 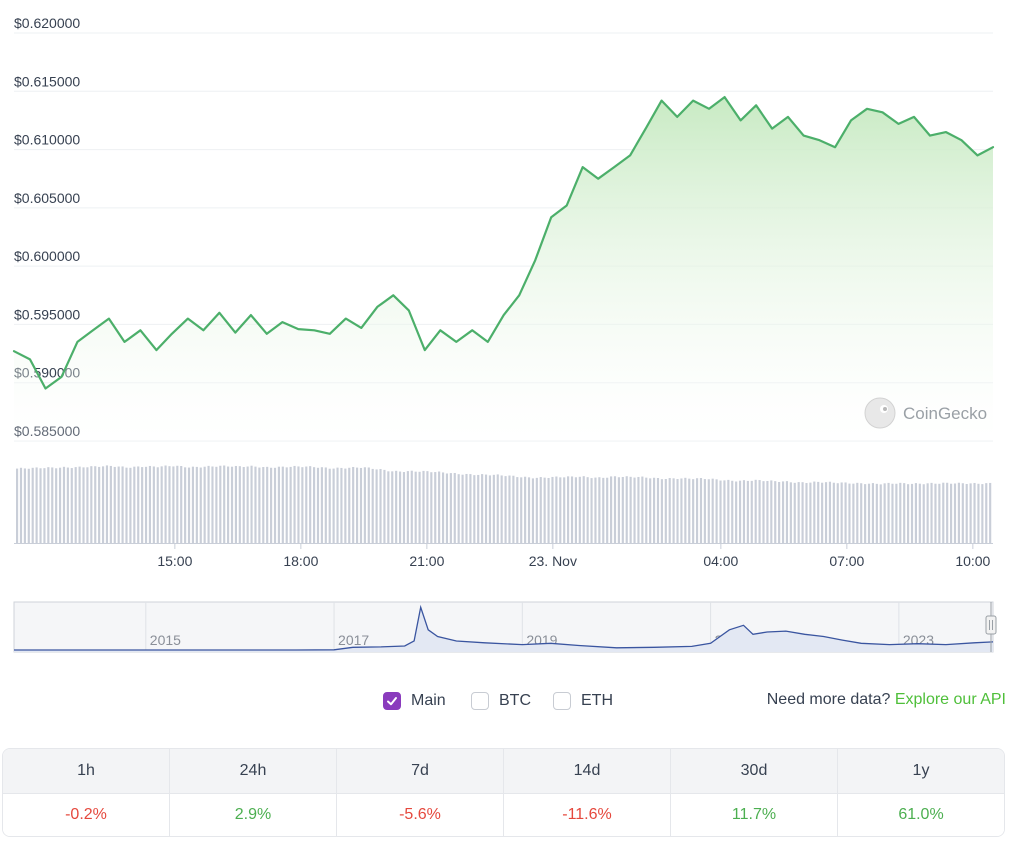 What do you see at coordinates (428, 700) in the screenshot?
I see `main-checkbox-label: Main` at bounding box center [428, 700].